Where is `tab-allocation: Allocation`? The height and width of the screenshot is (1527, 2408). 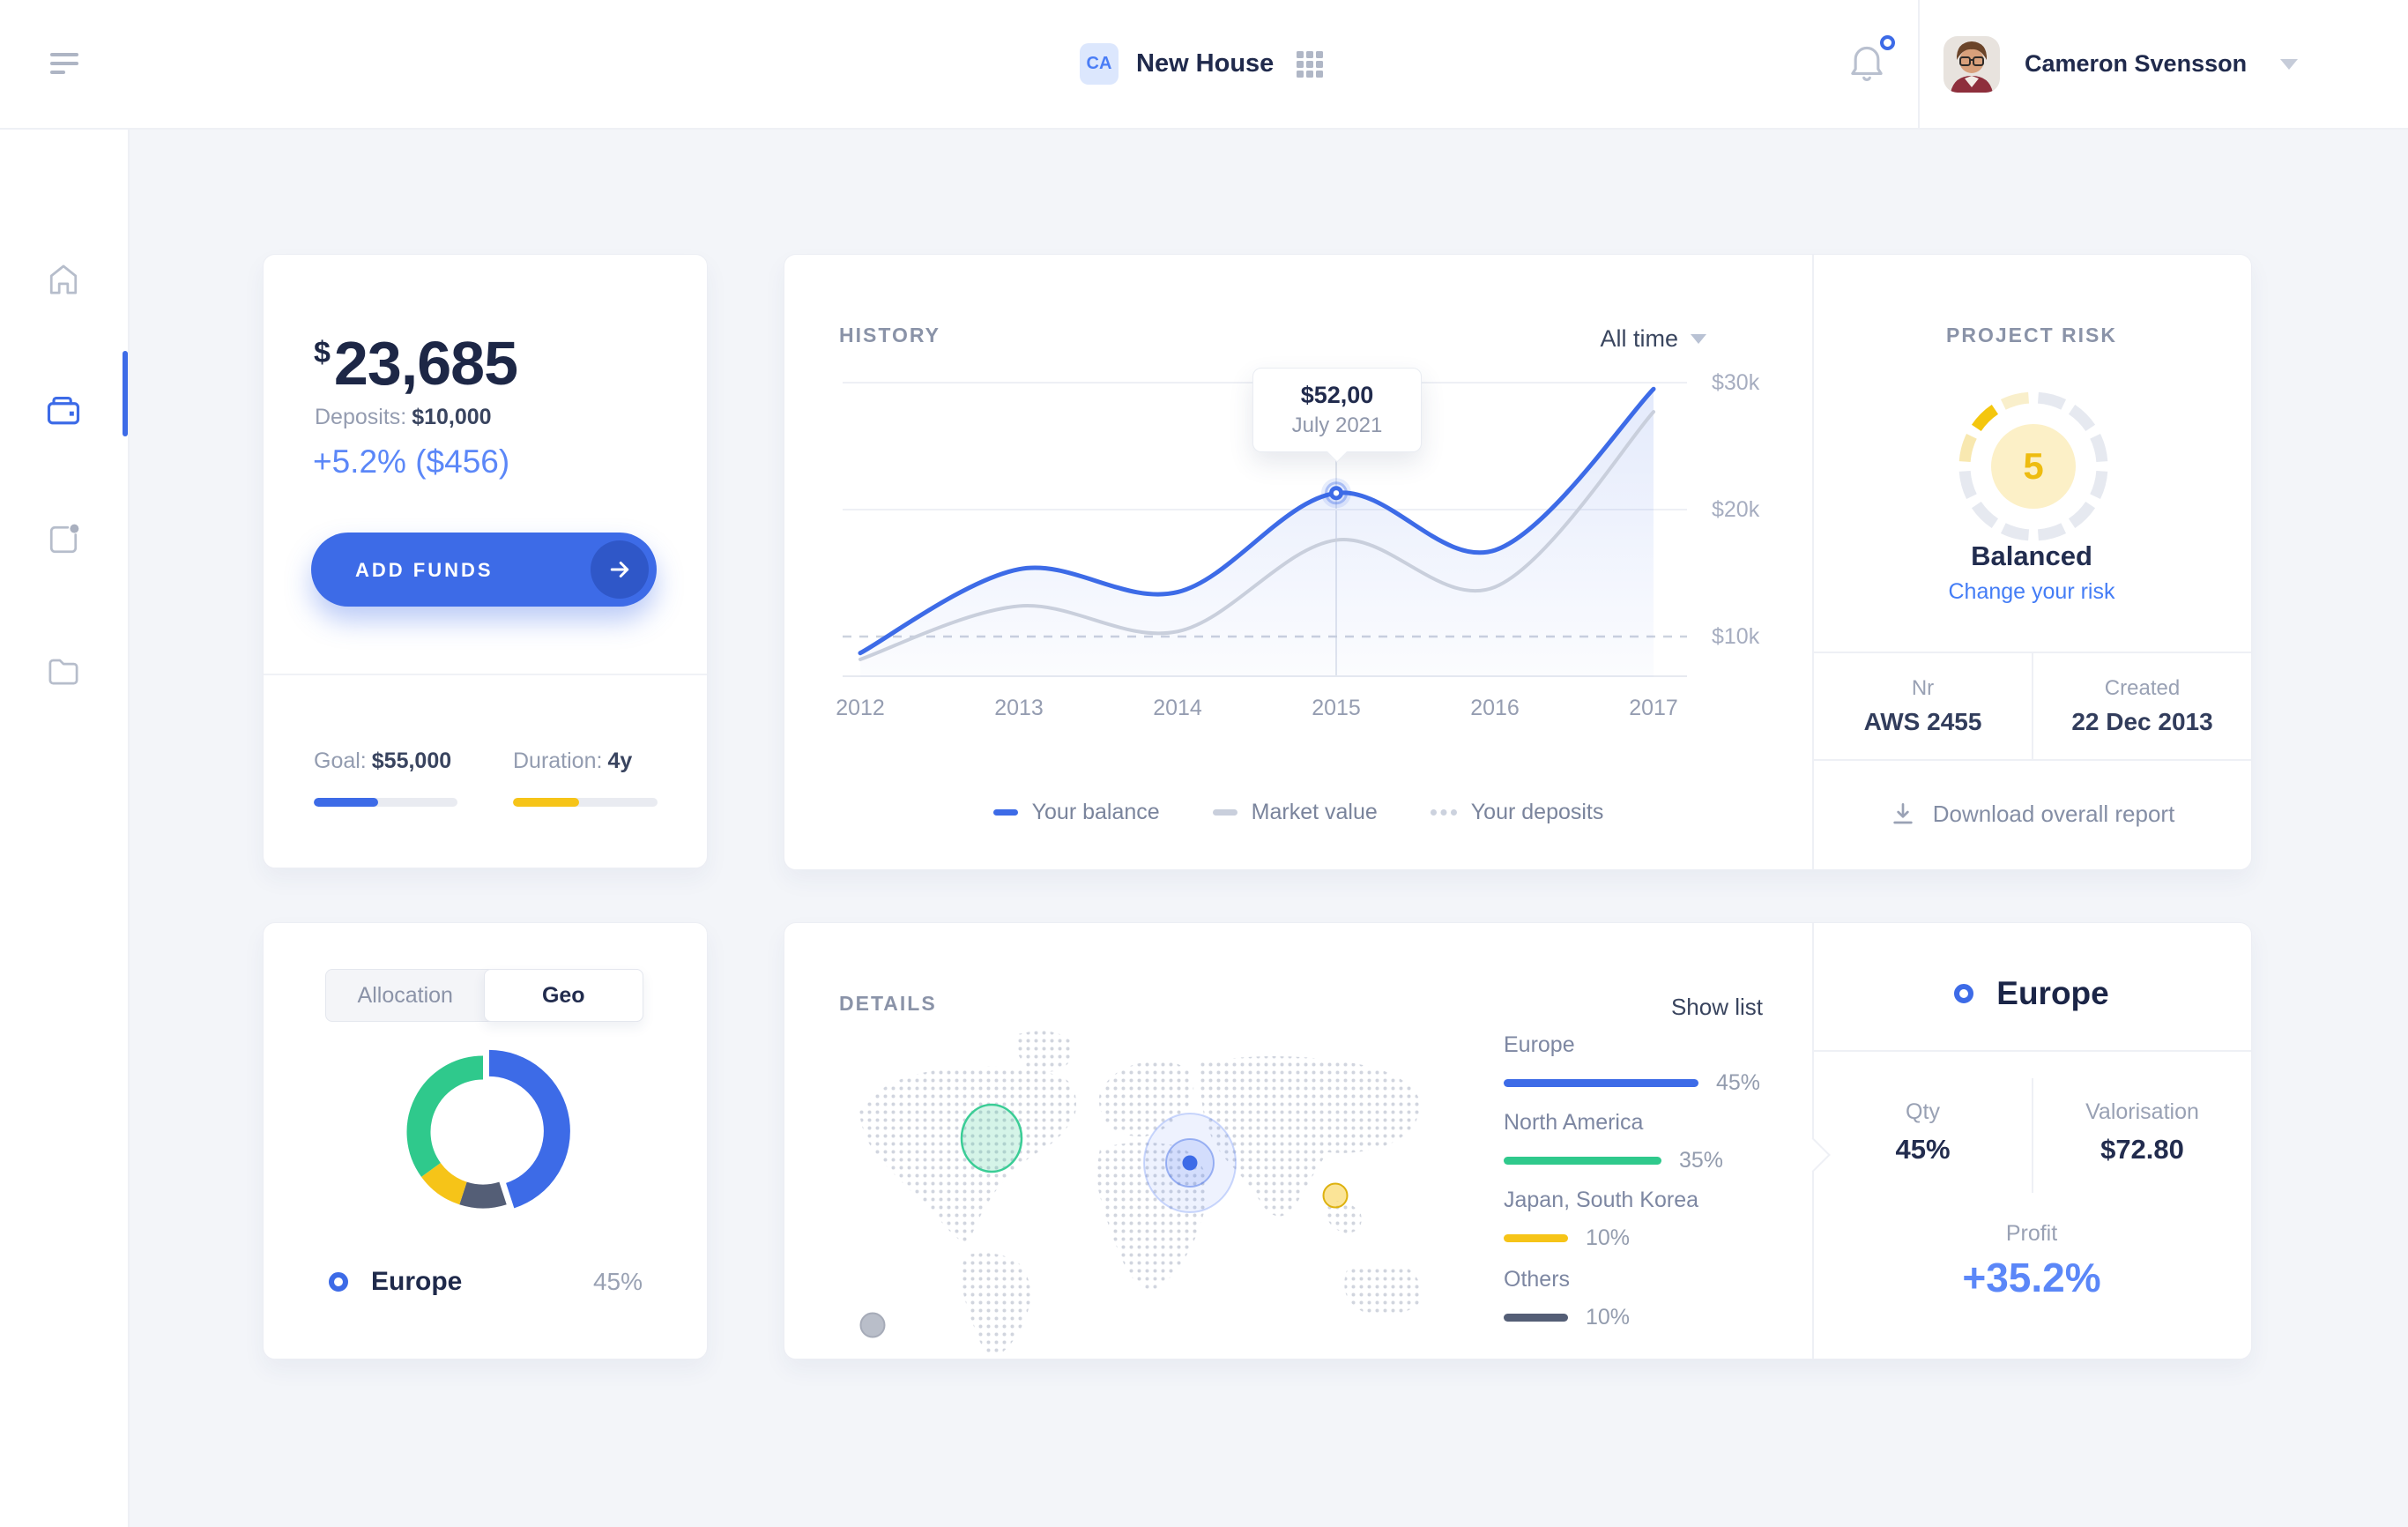 tab-allocation: Allocation is located at coordinates (405, 995).